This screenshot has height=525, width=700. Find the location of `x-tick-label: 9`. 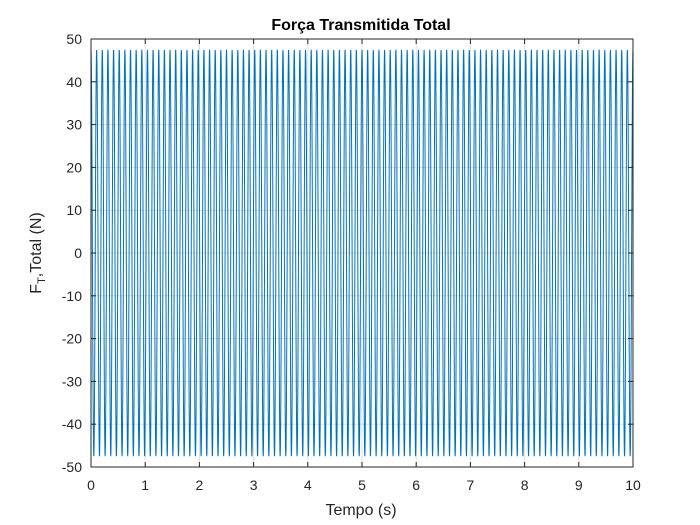

x-tick-label: 9 is located at coordinates (579, 485).